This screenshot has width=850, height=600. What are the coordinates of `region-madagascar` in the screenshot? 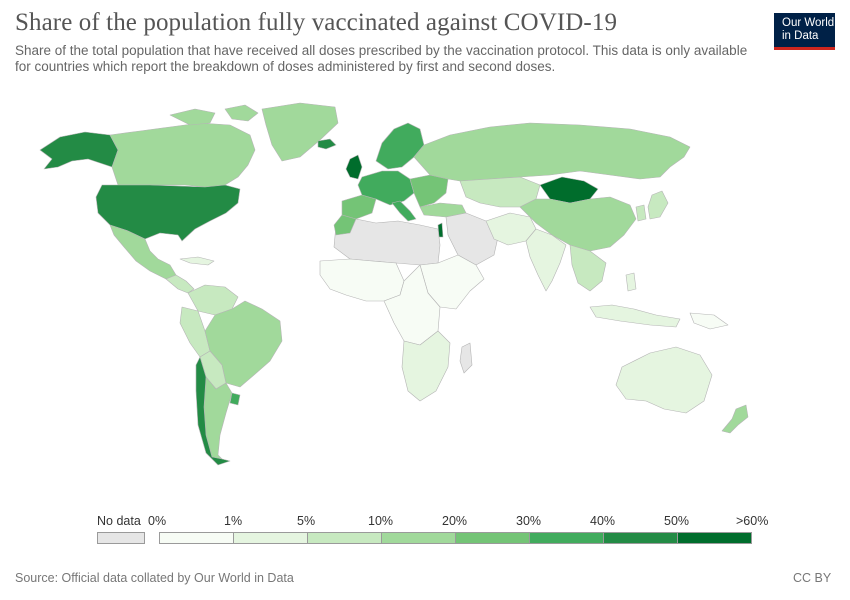 It's located at (466, 358).